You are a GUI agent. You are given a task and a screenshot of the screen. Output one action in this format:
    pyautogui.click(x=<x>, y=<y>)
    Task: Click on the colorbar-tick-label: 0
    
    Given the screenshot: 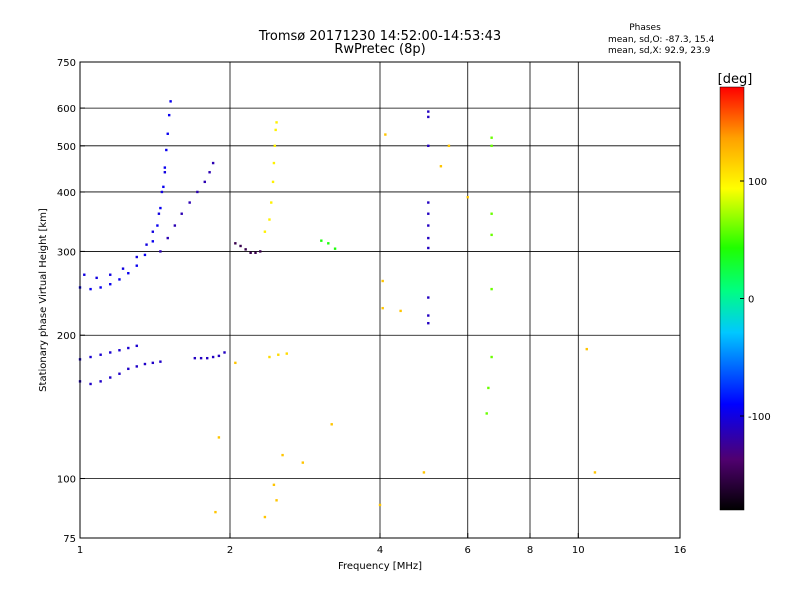 What is the action you would take?
    pyautogui.click(x=751, y=300)
    